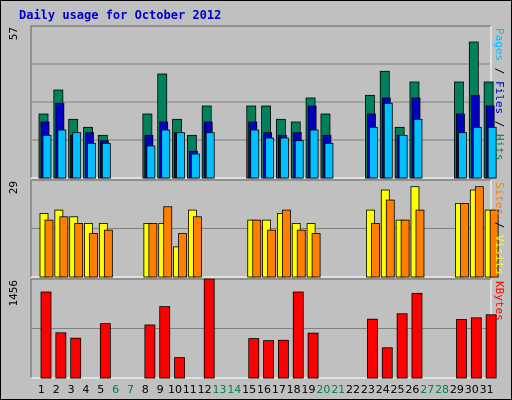  Describe the element at coordinates (338, 389) in the screenshot. I see `x-tick-label: 21` at that location.